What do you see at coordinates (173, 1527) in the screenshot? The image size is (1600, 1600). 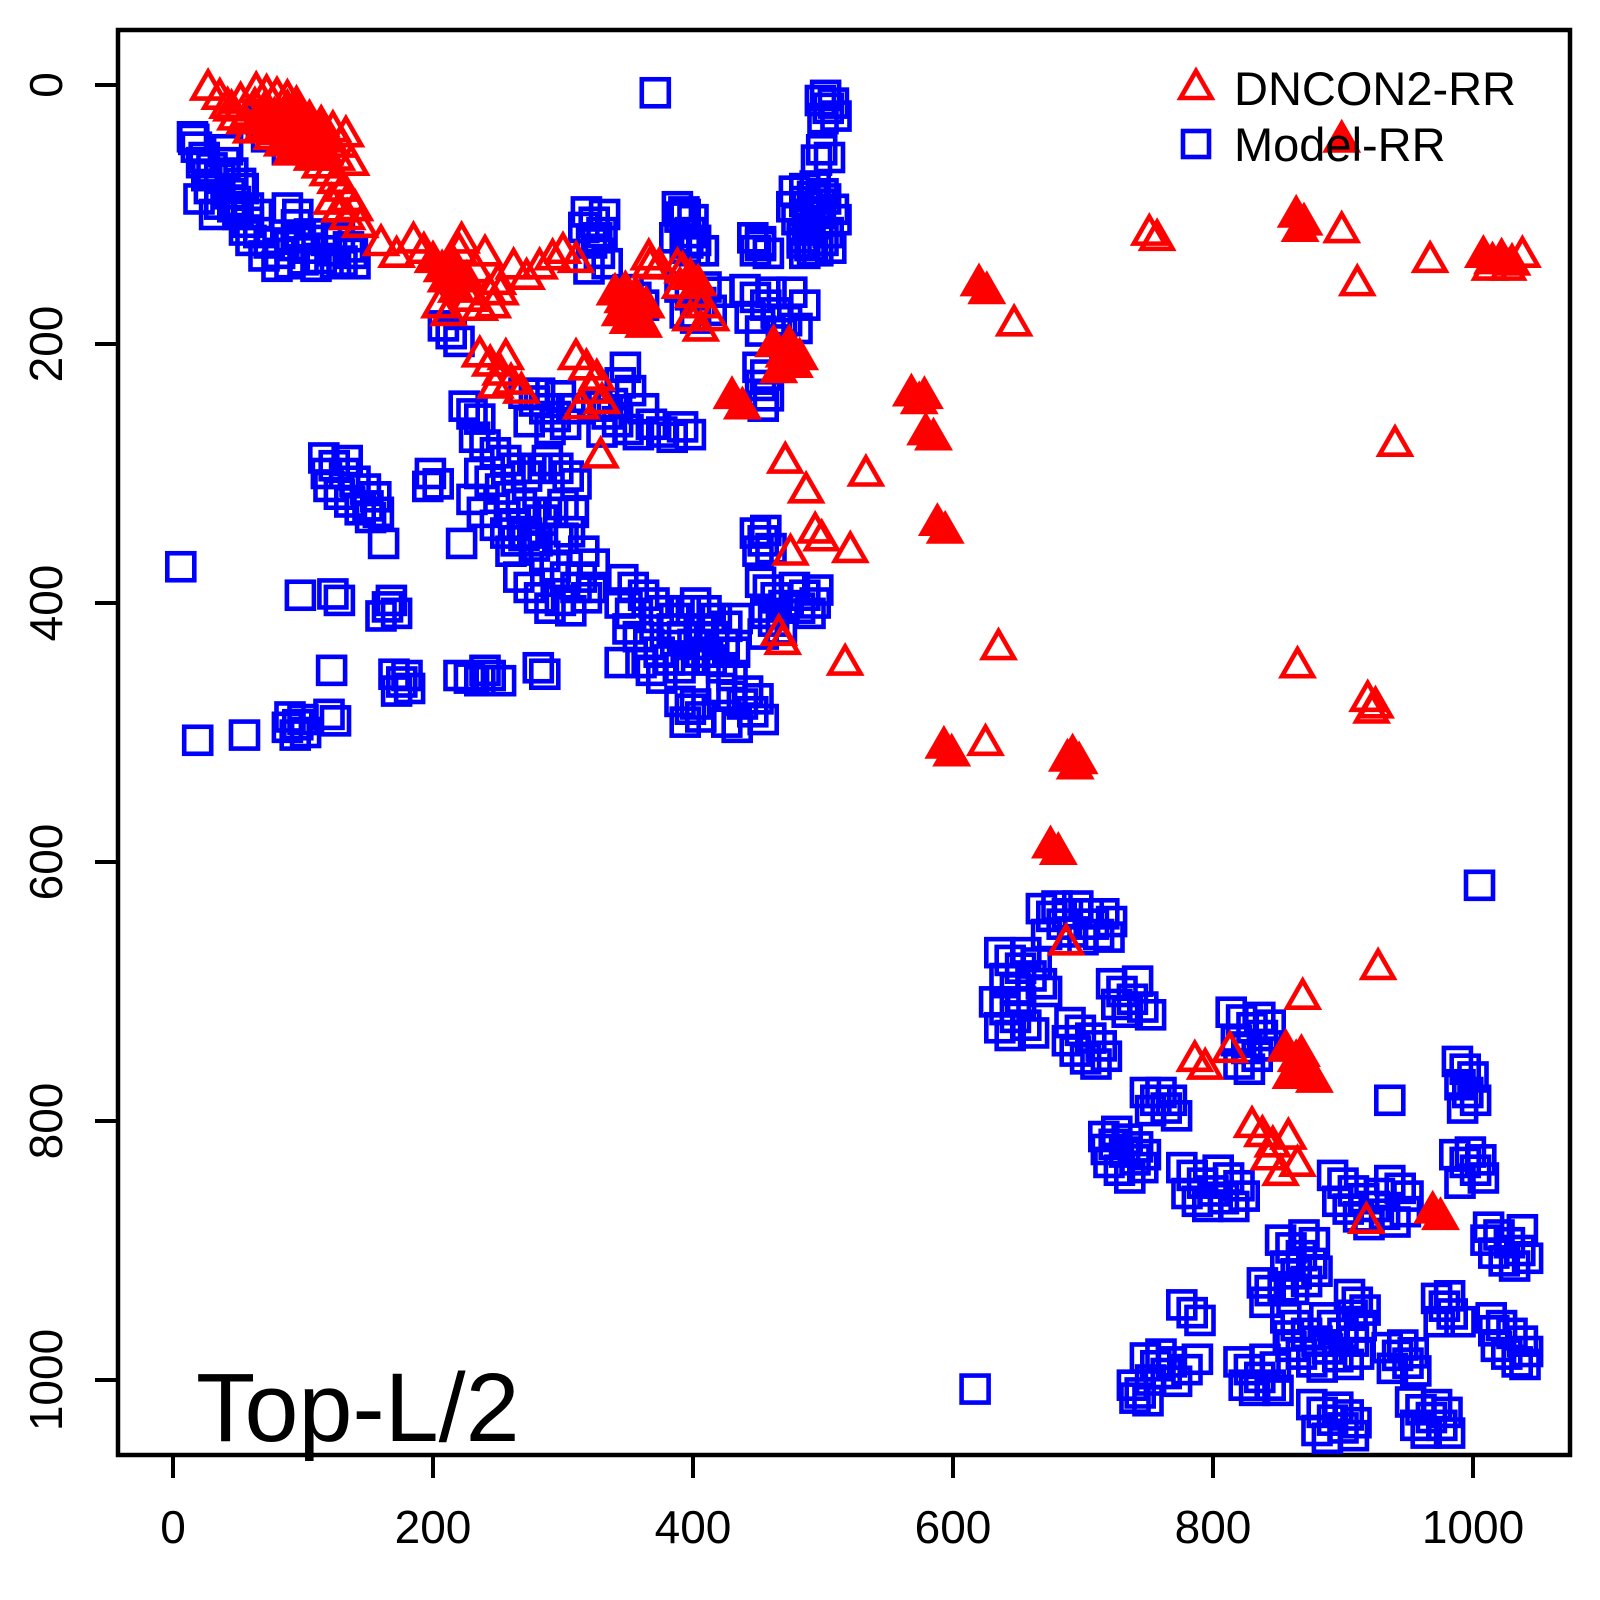 I see `x-axis-tick-label: 0` at bounding box center [173, 1527].